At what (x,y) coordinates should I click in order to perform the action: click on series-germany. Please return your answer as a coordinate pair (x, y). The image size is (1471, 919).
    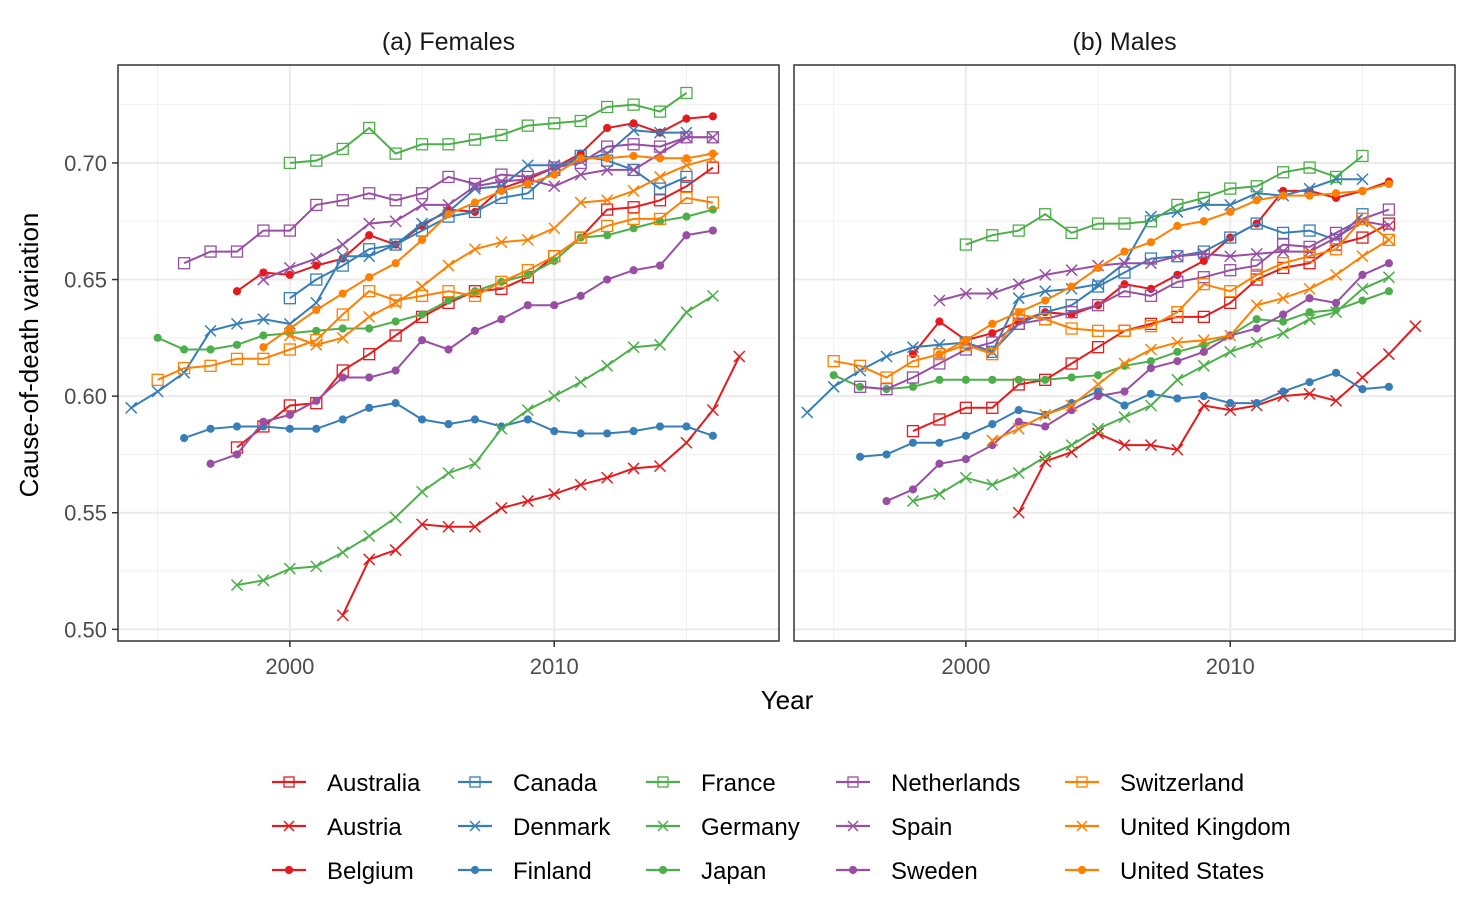
    Looking at the image, I should click on (1150, 389).